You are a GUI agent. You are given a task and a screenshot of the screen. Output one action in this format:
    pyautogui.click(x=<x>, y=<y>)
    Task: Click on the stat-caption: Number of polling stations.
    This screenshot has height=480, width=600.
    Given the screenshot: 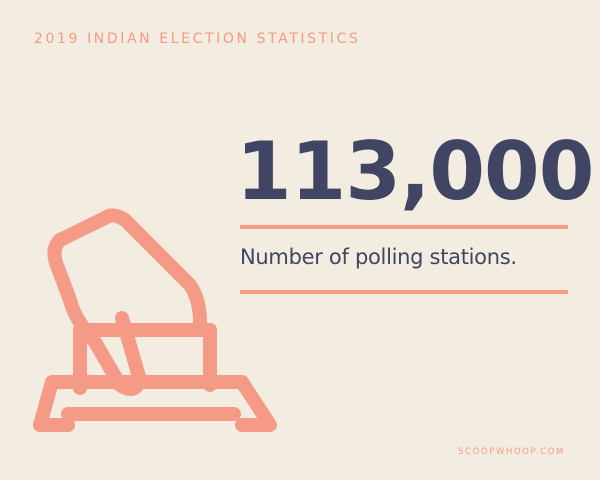 What is the action you would take?
    pyautogui.click(x=378, y=257)
    